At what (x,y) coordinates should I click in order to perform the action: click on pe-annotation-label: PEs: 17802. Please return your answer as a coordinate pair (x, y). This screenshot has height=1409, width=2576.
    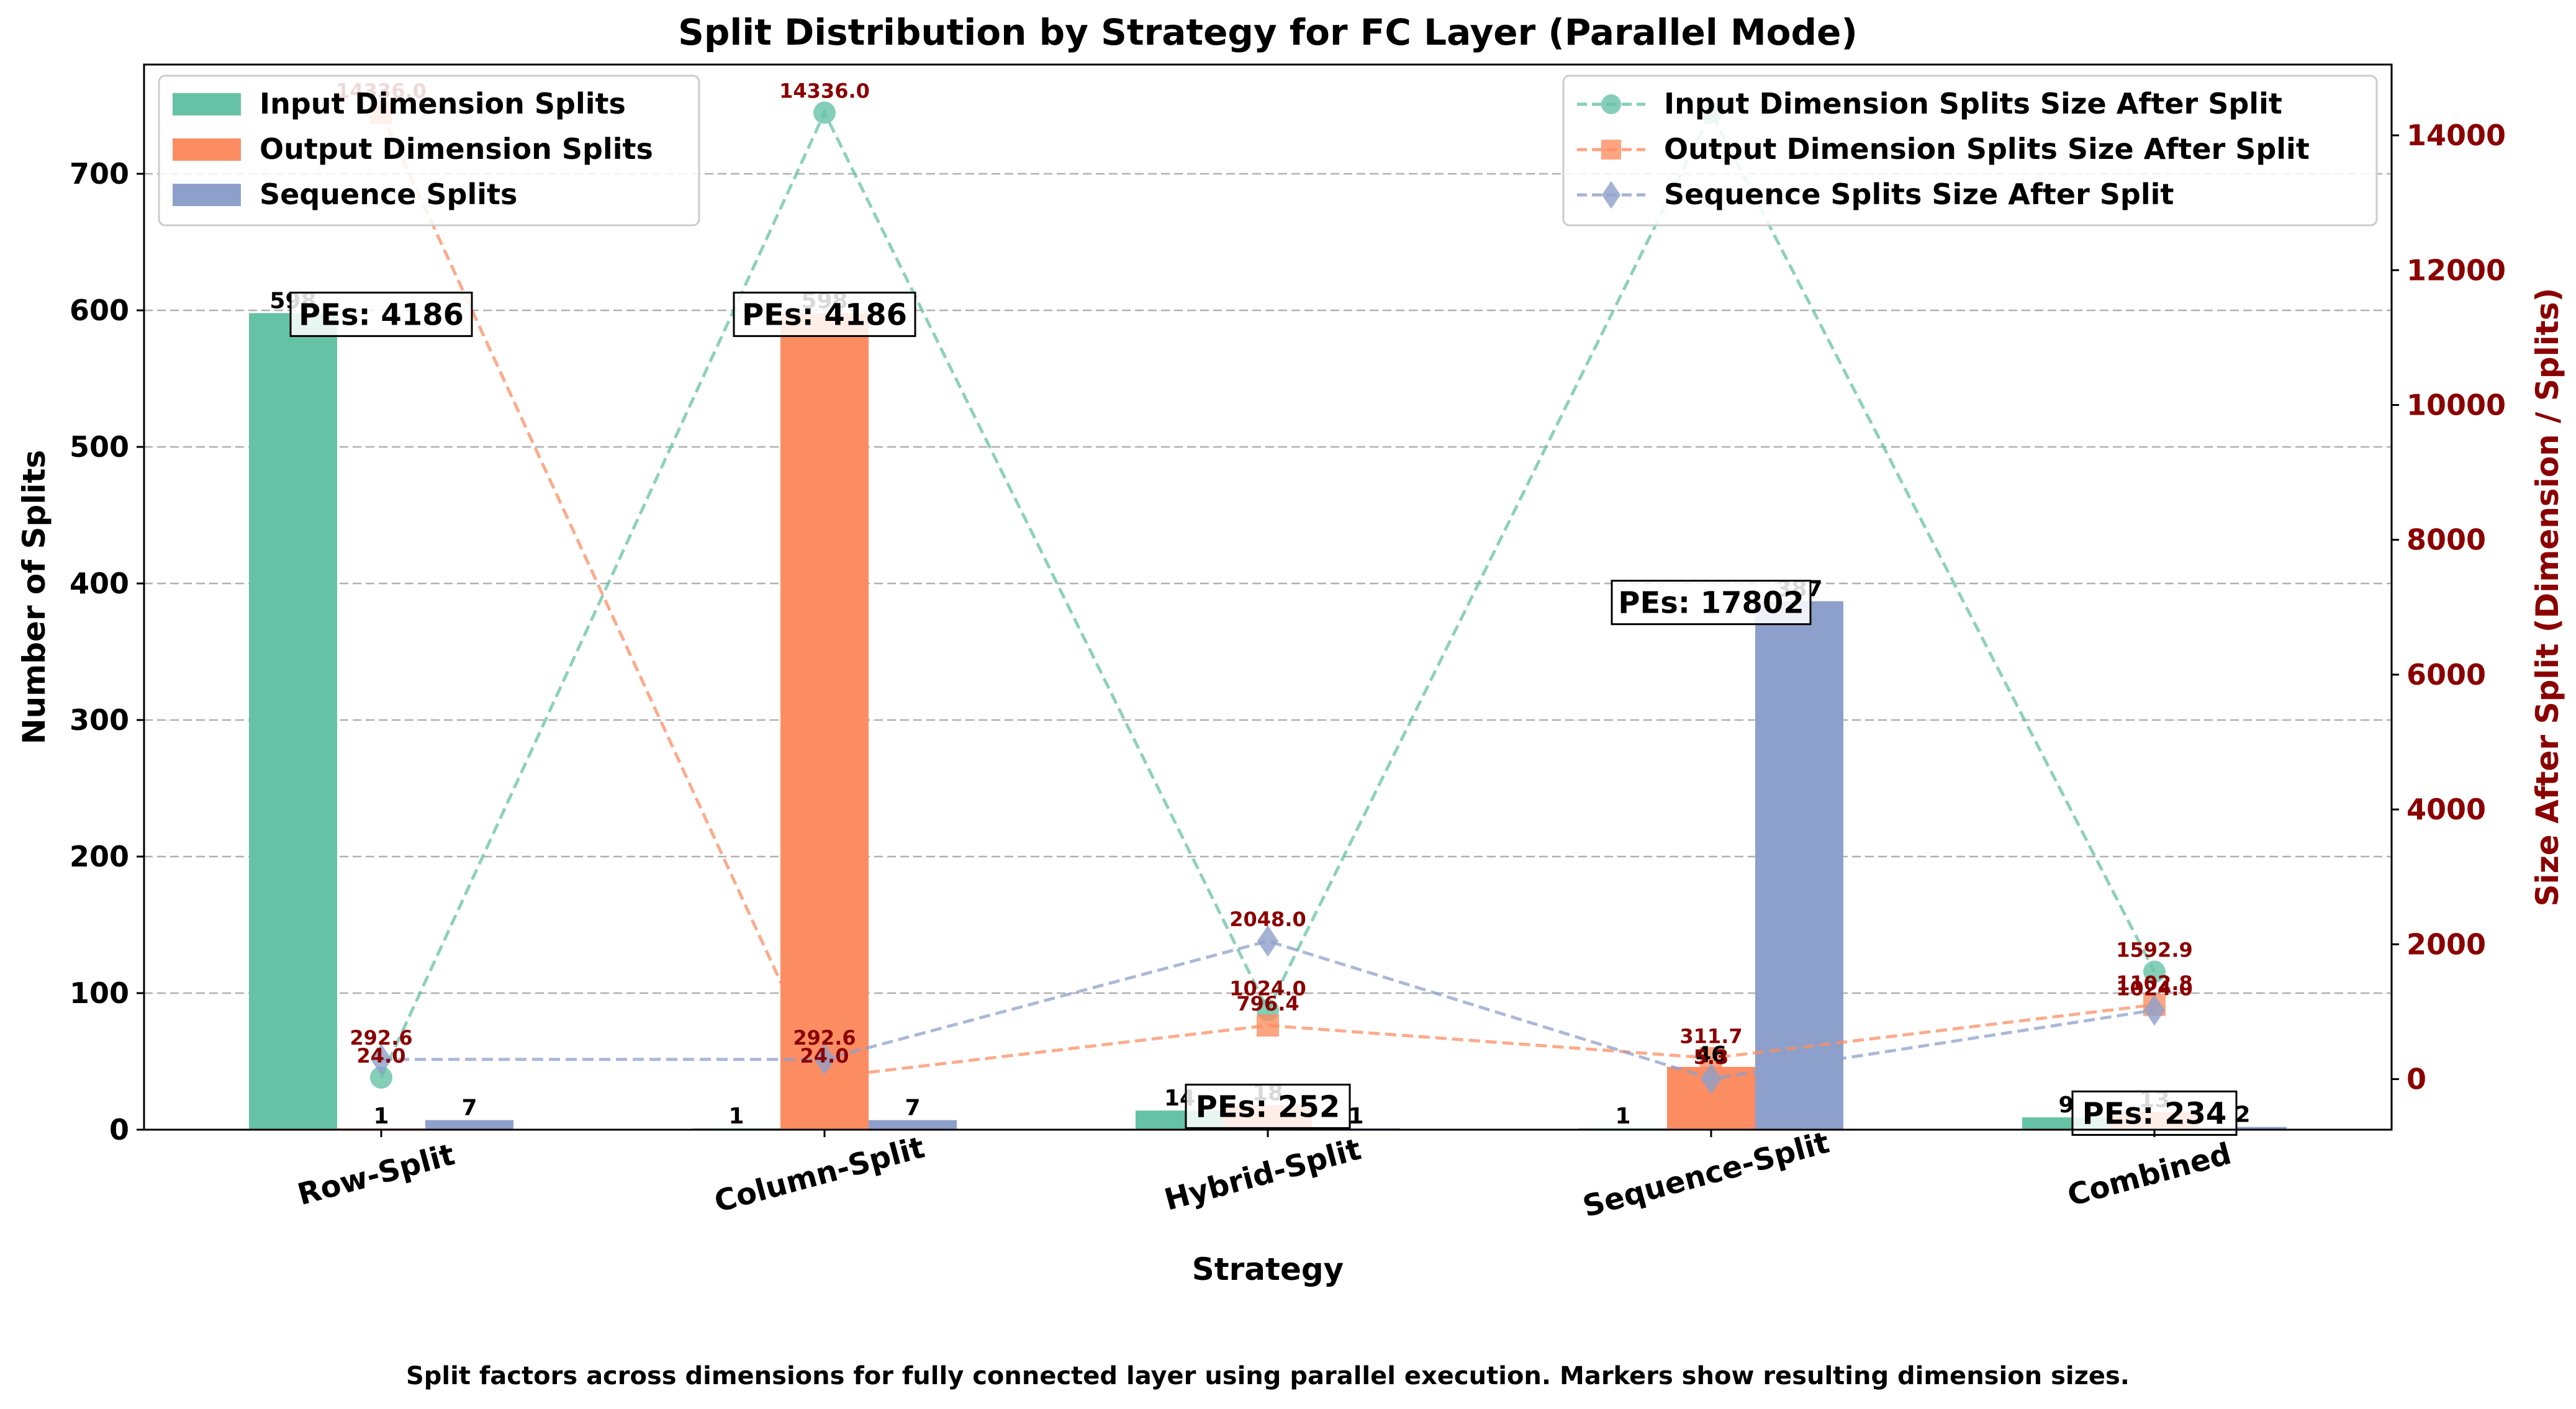
    Looking at the image, I should click on (1711, 603).